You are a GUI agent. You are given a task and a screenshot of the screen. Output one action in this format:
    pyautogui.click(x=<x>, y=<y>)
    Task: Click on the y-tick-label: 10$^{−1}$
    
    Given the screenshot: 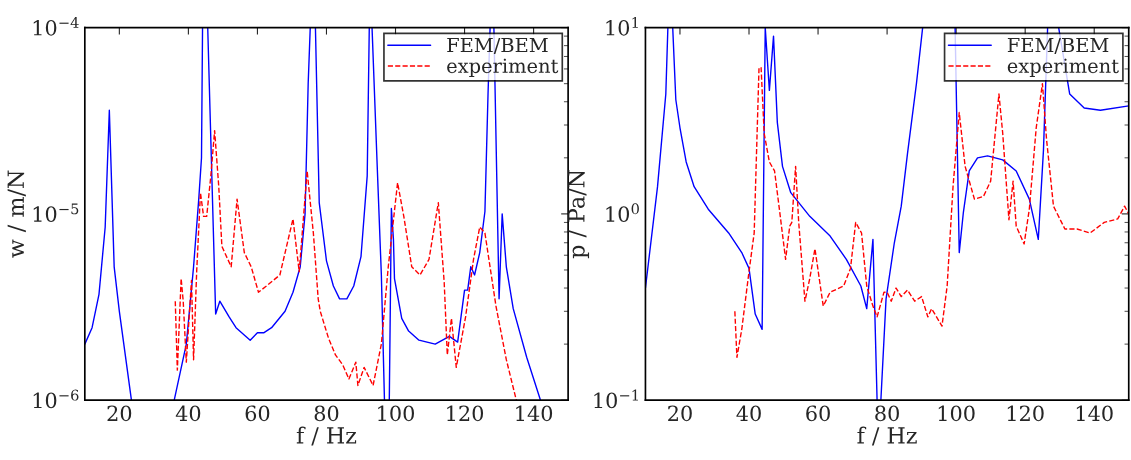 What is the action you would take?
    pyautogui.click(x=616, y=399)
    